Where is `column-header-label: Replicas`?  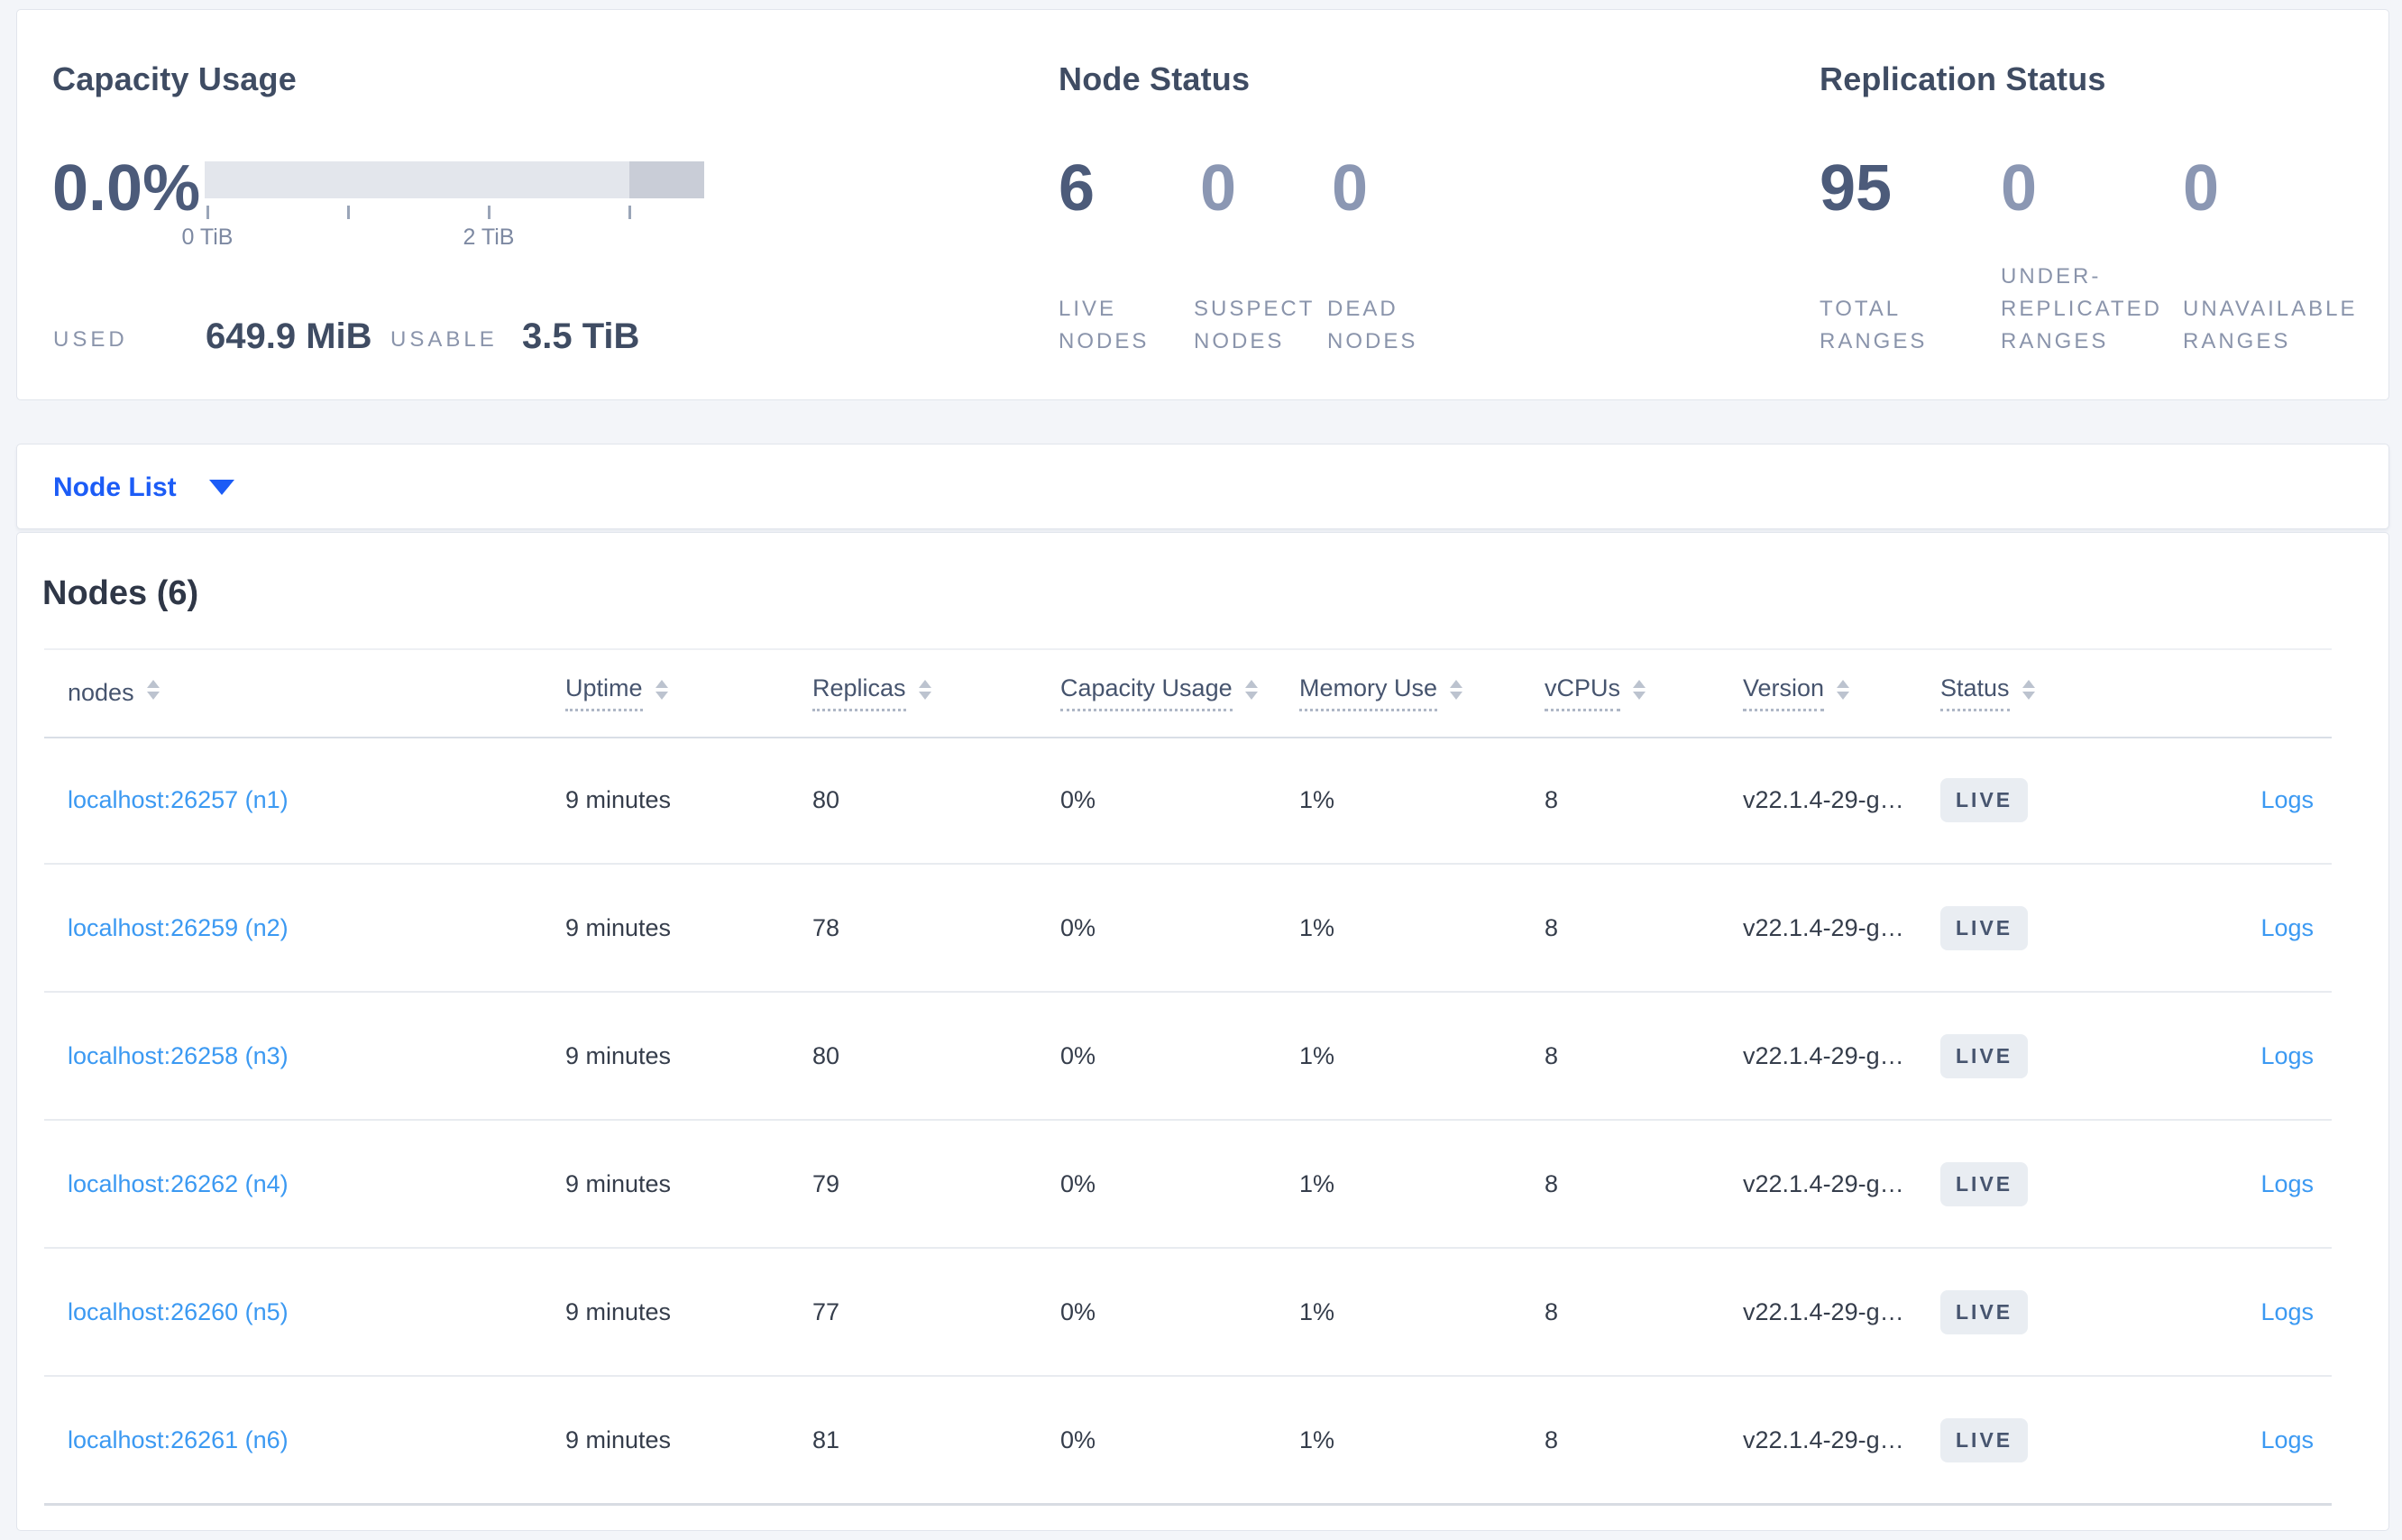
column-header-label: Replicas is located at coordinates (859, 693).